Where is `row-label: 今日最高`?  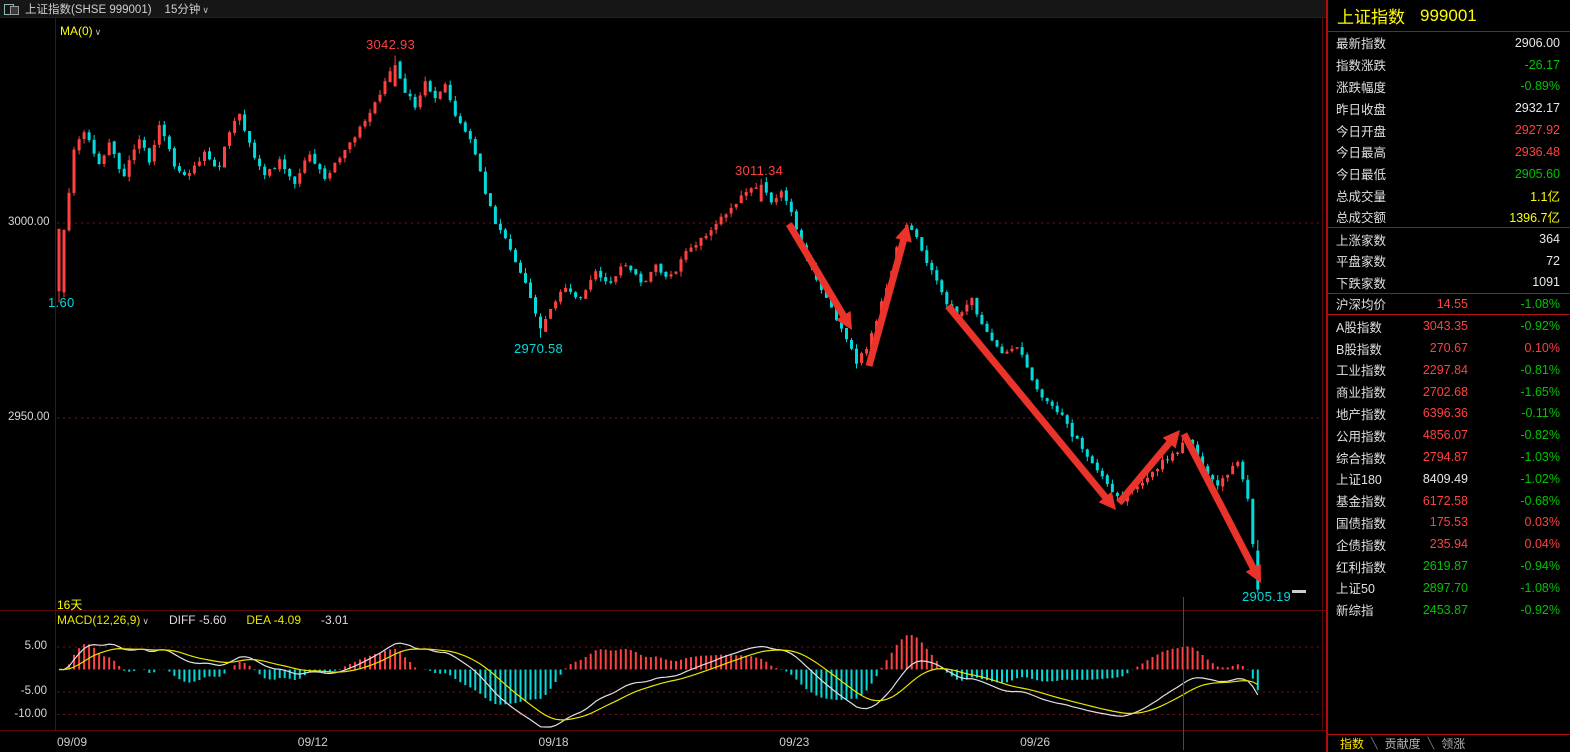 row-label: 今日最高 is located at coordinates (1361, 153).